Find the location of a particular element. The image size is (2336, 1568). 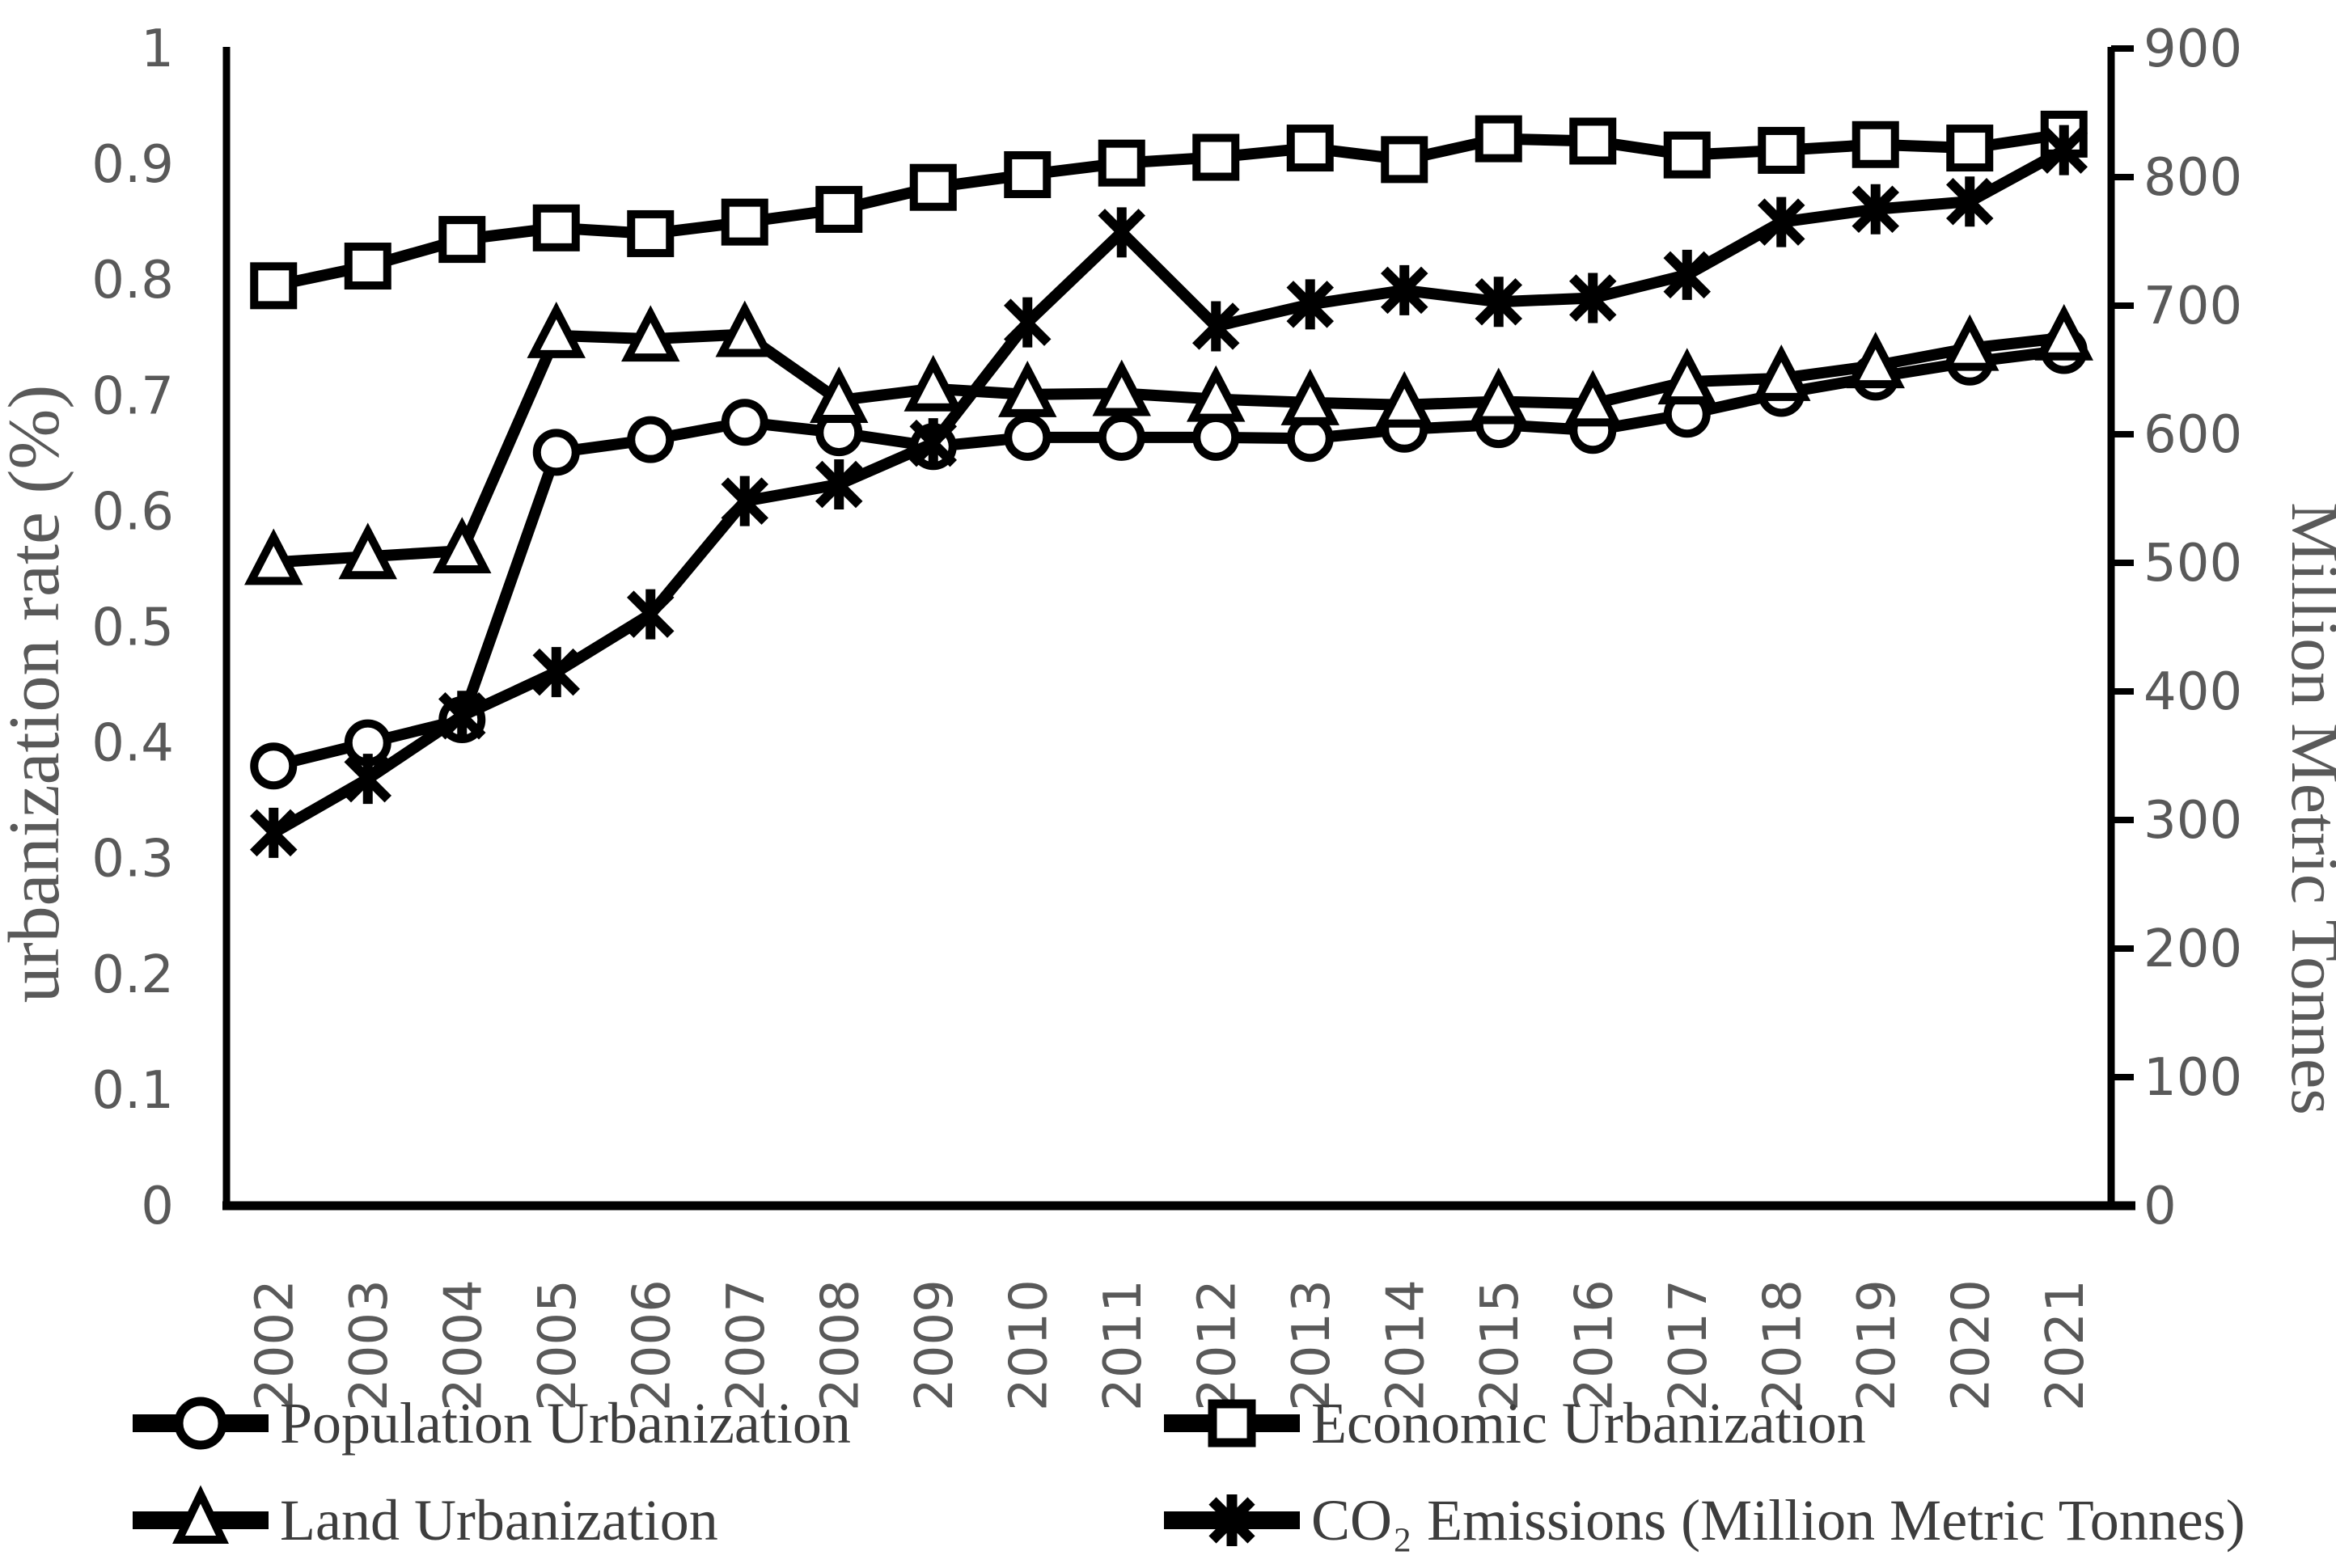

right-axis-tick-label: 0 is located at coordinates (2160, 1206).